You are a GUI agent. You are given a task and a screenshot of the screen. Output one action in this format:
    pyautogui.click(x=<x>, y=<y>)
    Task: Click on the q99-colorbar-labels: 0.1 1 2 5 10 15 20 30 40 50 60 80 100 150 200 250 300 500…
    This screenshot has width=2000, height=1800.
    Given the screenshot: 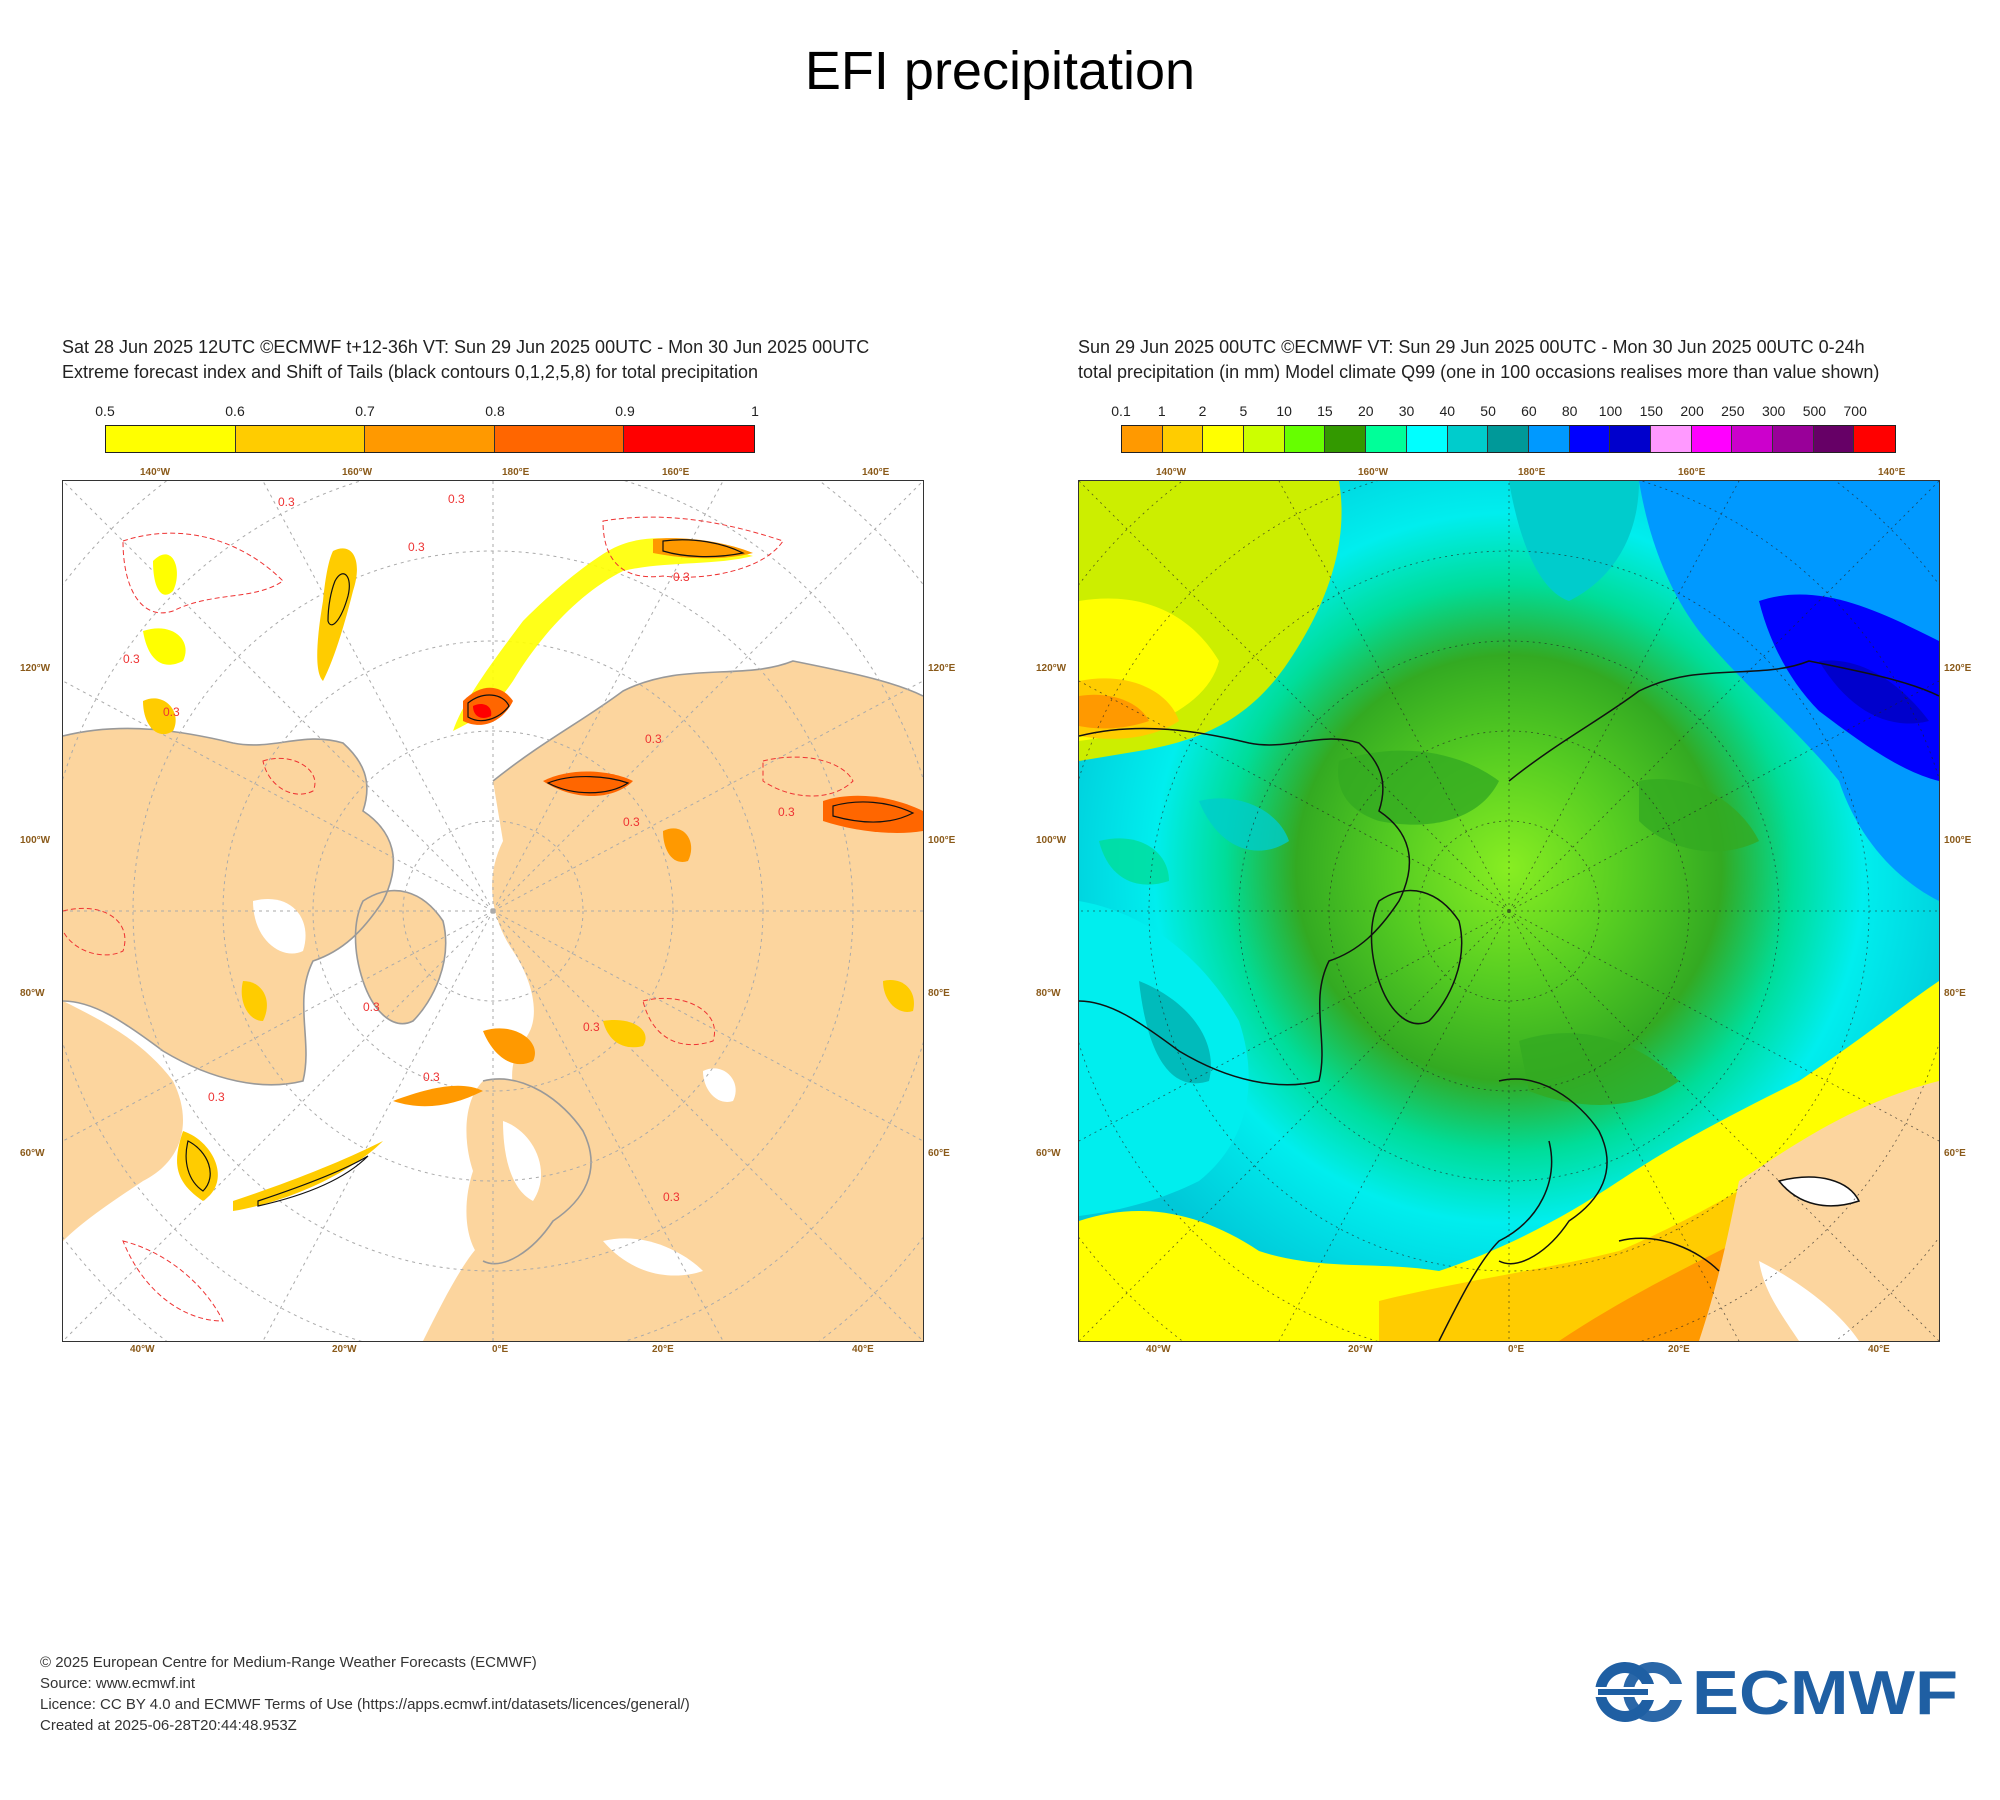 What is the action you would take?
    pyautogui.click(x=1503, y=413)
    